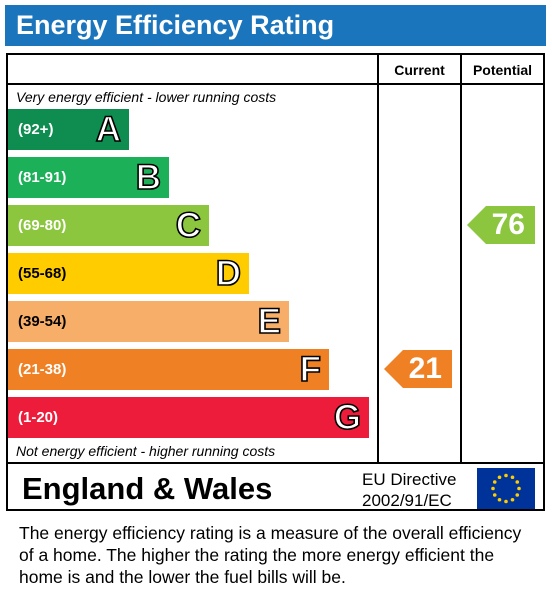 This screenshot has width=552, height=613. What do you see at coordinates (425, 368) in the screenshot?
I see `current-rating-value: 21` at bounding box center [425, 368].